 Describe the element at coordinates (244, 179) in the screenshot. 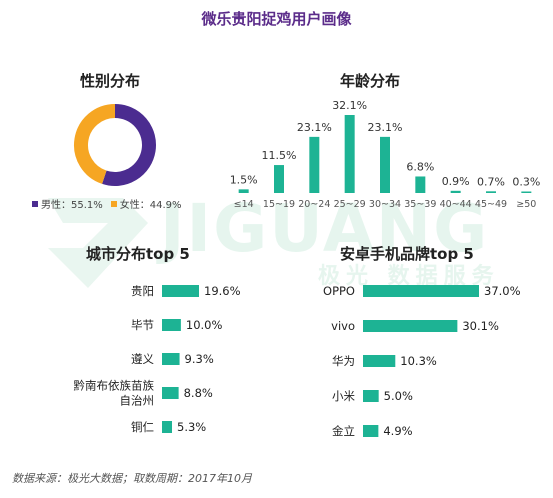

I see `age-bar-value-label: 1.5%` at that location.